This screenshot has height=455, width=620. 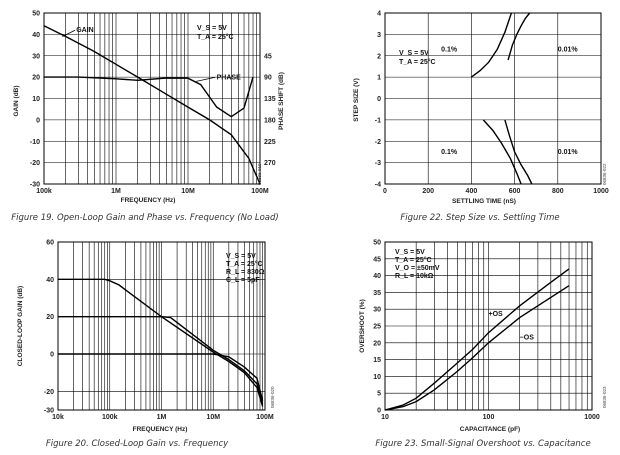 I want to click on condition-line: R_L = 830Ω, so click(x=245, y=272).